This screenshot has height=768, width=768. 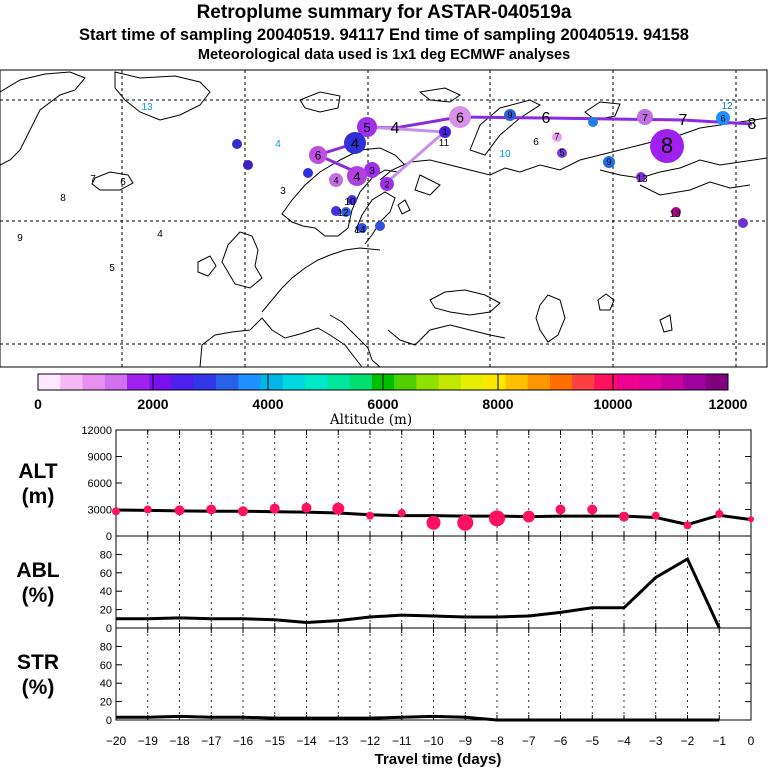 I want to click on y-axis-label: ABL, so click(x=37, y=570).